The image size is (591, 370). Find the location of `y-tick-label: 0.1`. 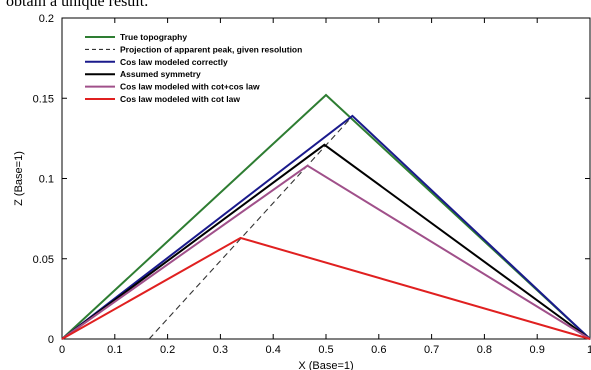

y-tick-label: 0.1 is located at coordinates (46, 180).